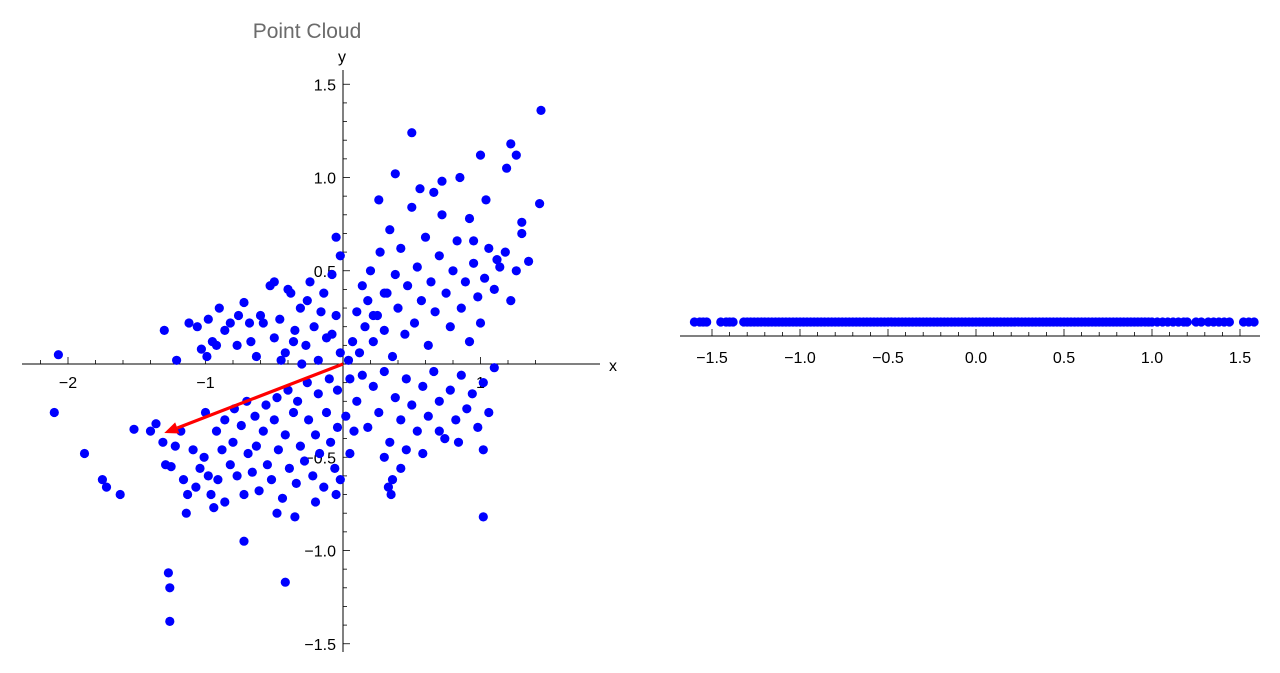 The image size is (1280, 673). What do you see at coordinates (712, 358) in the screenshot?
I see `x-tick-label: −1.5` at bounding box center [712, 358].